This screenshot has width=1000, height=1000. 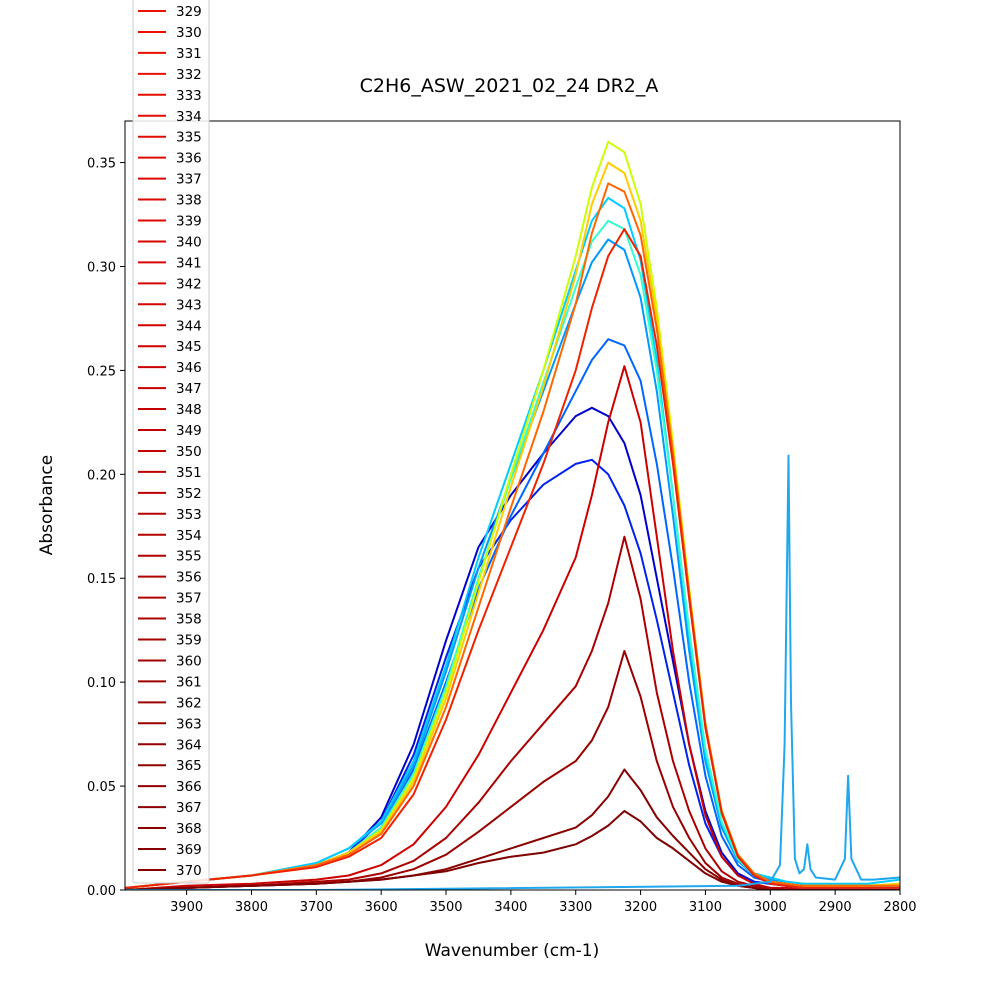 What do you see at coordinates (189, 368) in the screenshot?
I see `legend-label: 346` at bounding box center [189, 368].